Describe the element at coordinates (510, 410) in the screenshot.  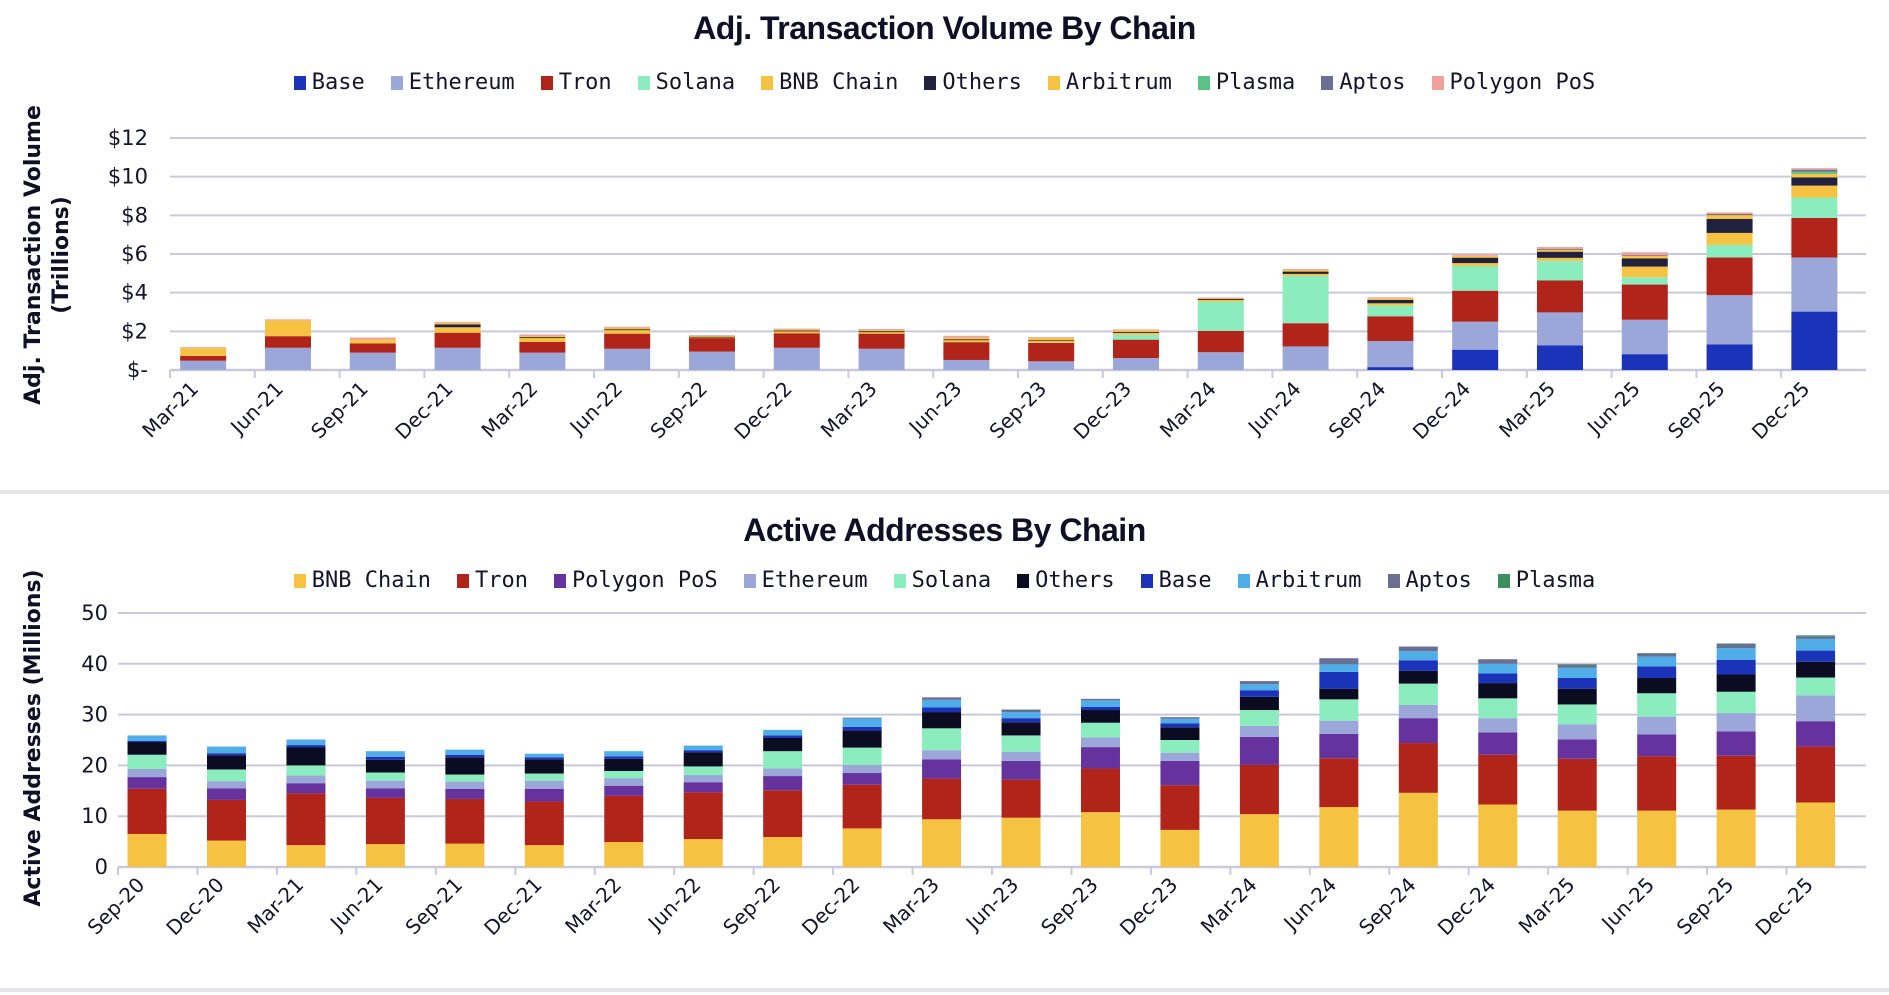
I see `x-tick-label: Mar-22` at that location.